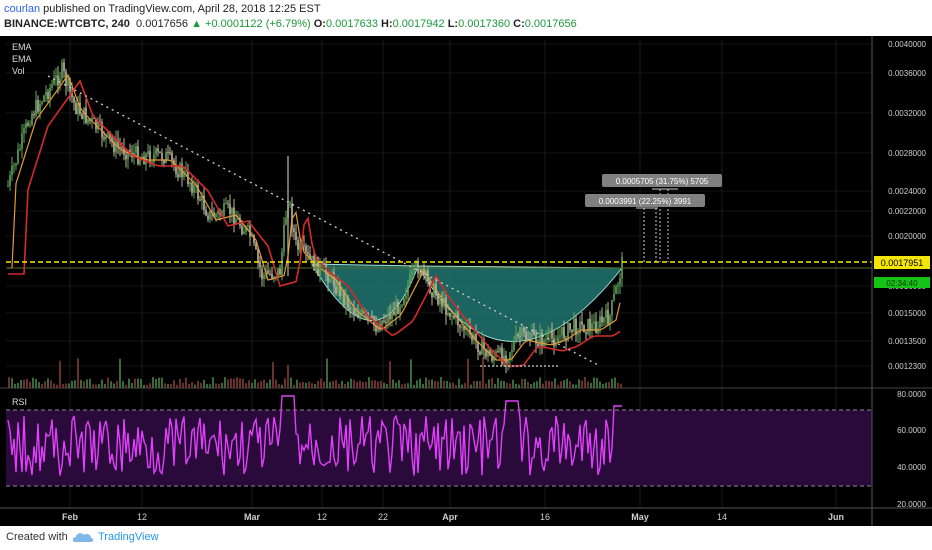 This screenshot has width=932, height=550. What do you see at coordinates (22, 9) in the screenshot?
I see `author-link: courlan` at bounding box center [22, 9].